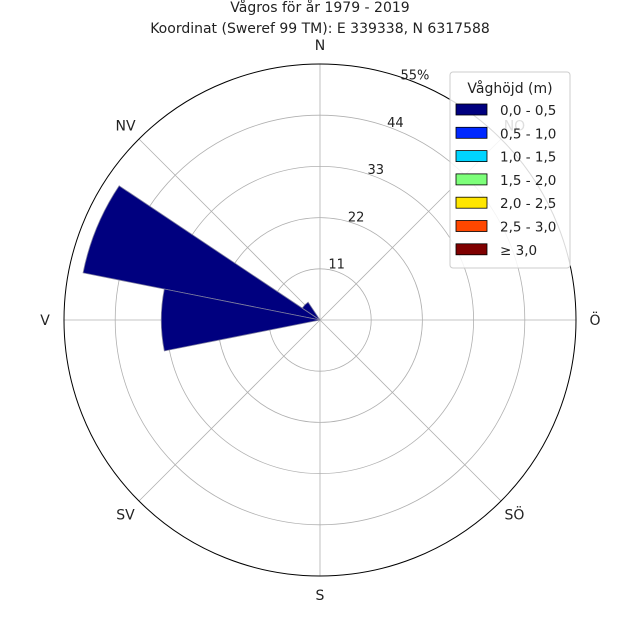 The width and height of the screenshot is (640, 640). Describe the element at coordinates (528, 204) in the screenshot. I see `legend-label: 2,0 - 2,5` at that location.